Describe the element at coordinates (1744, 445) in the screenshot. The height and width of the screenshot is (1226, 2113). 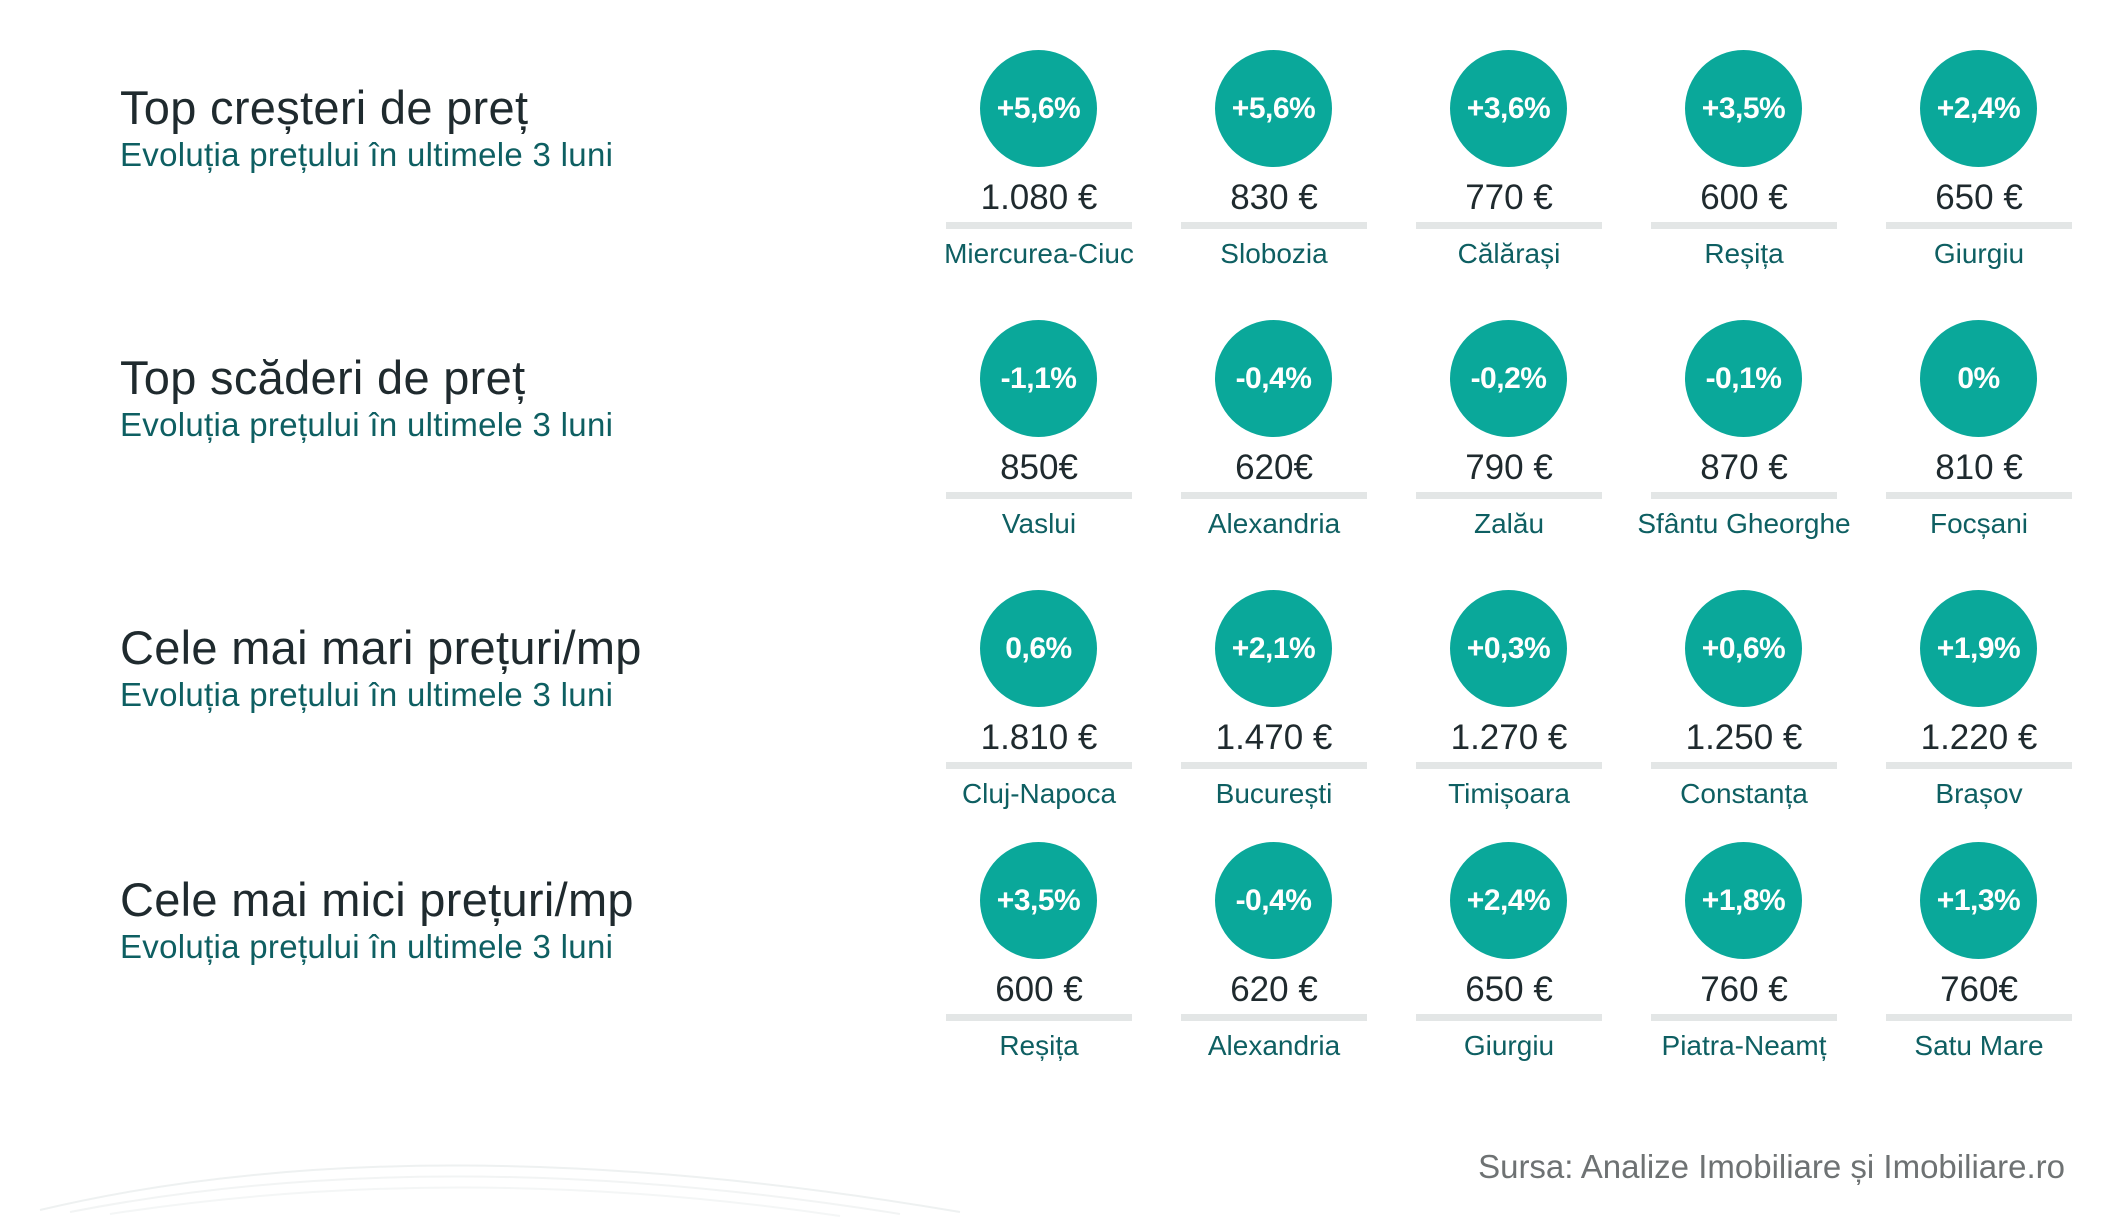
I see `city-card: -0,1% 870 € Sfântu Gheorghe` at that location.